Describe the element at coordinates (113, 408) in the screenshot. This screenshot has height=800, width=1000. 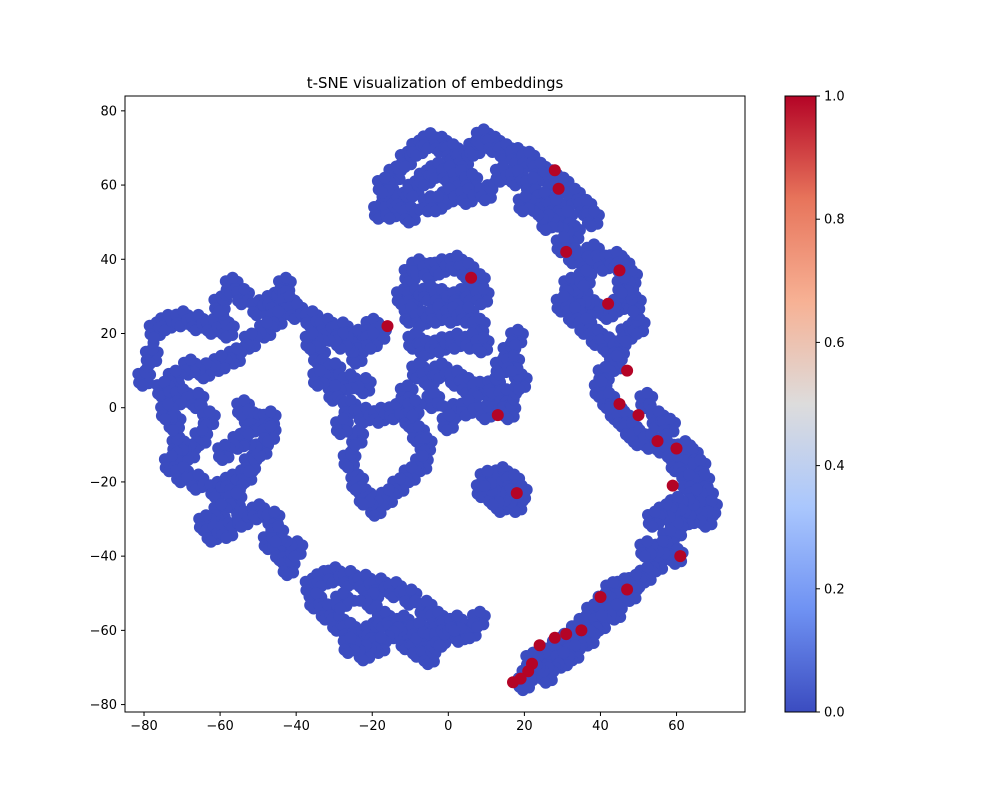
I see `y-tick-label: 0` at that location.